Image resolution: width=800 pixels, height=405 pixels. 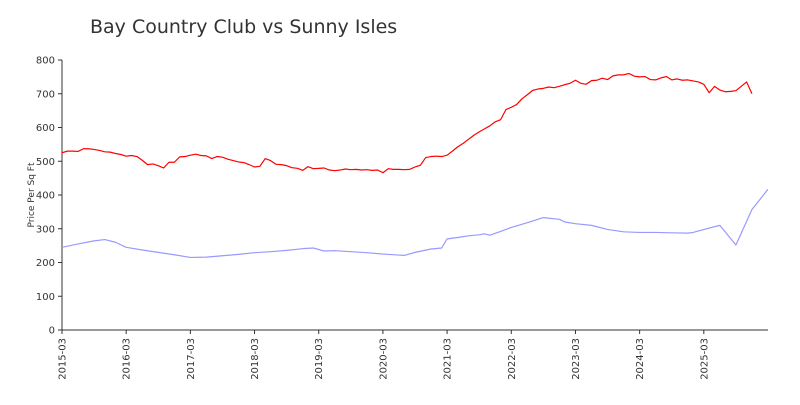 I want to click on x-tick-label: 2019-03, so click(x=319, y=359).